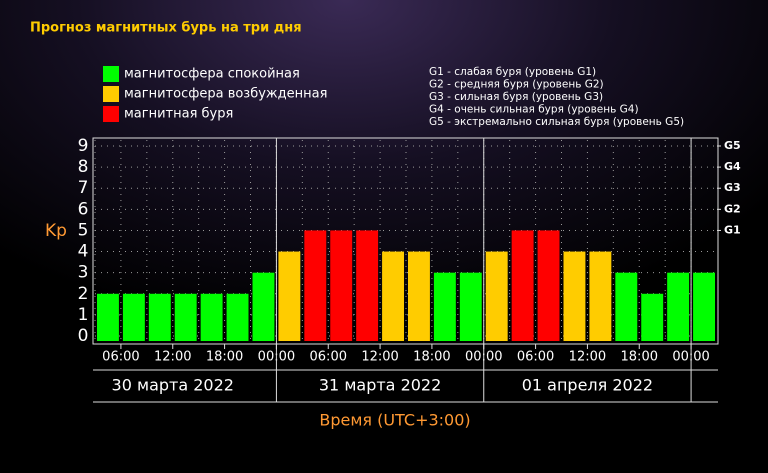 Image resolution: width=768 pixels, height=473 pixels. What do you see at coordinates (732, 187) in the screenshot?
I see `g-tick-label: G3` at bounding box center [732, 187].